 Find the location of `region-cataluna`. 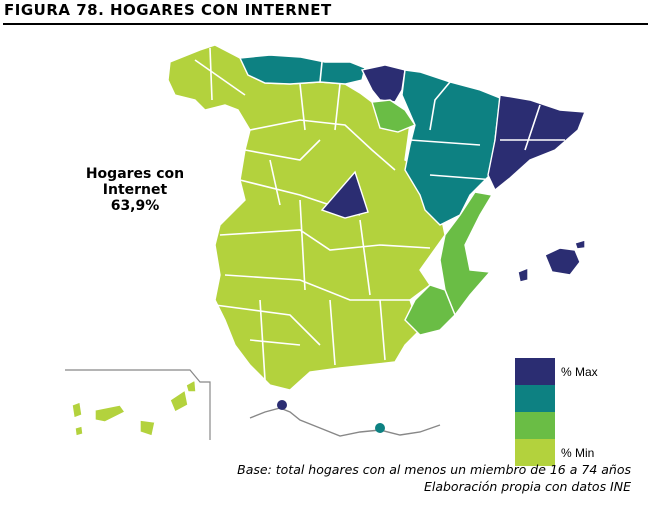

region-cataluna is located at coordinates (536, 143).